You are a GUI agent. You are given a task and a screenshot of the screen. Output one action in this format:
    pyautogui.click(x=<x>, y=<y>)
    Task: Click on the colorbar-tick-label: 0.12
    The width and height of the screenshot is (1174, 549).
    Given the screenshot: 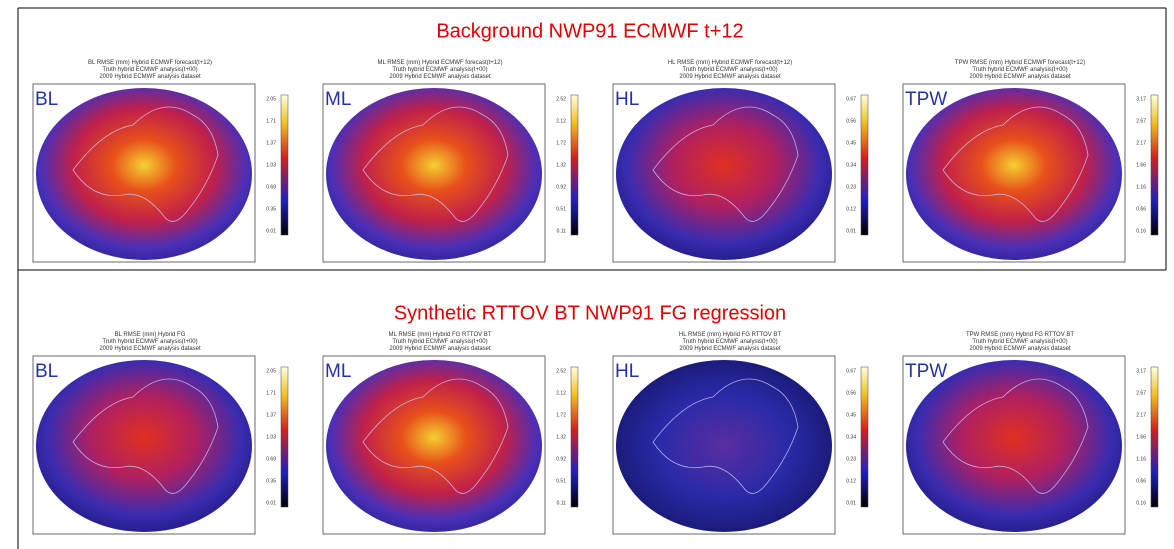 What is the action you would take?
    pyautogui.click(x=851, y=209)
    